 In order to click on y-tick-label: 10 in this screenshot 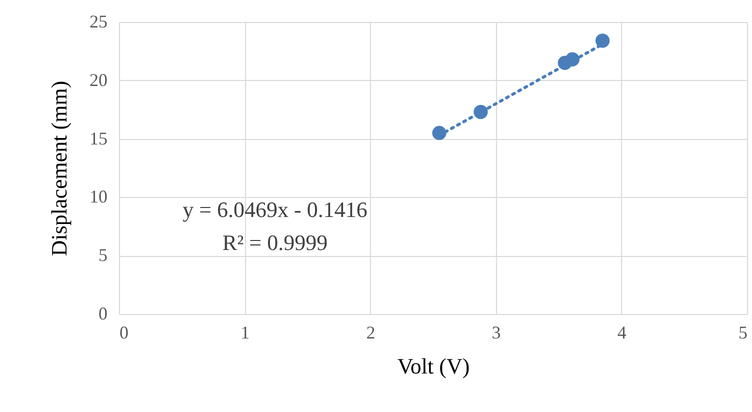, I will do `click(99, 196)`.